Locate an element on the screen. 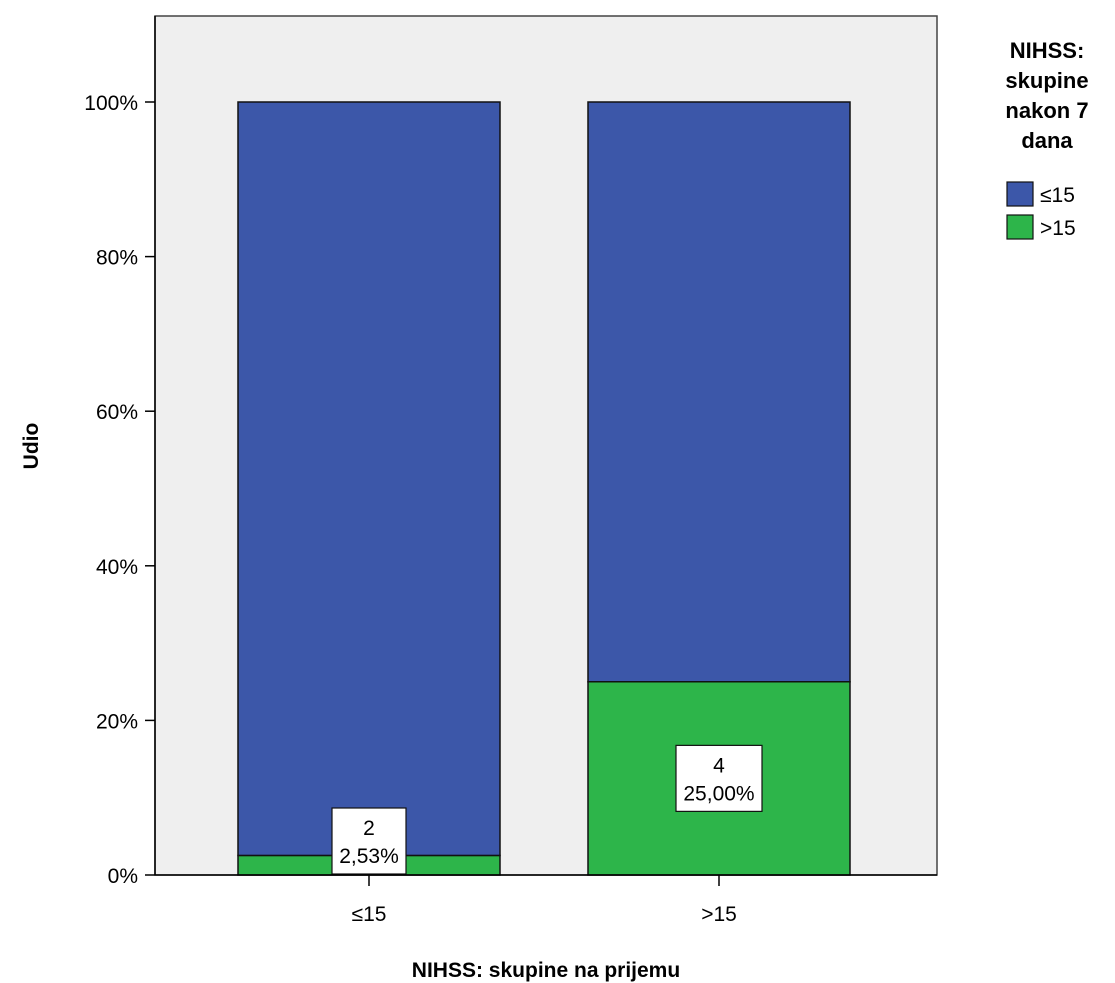  x-axis-ticks: ≤15 >15 is located at coordinates (544, 900).